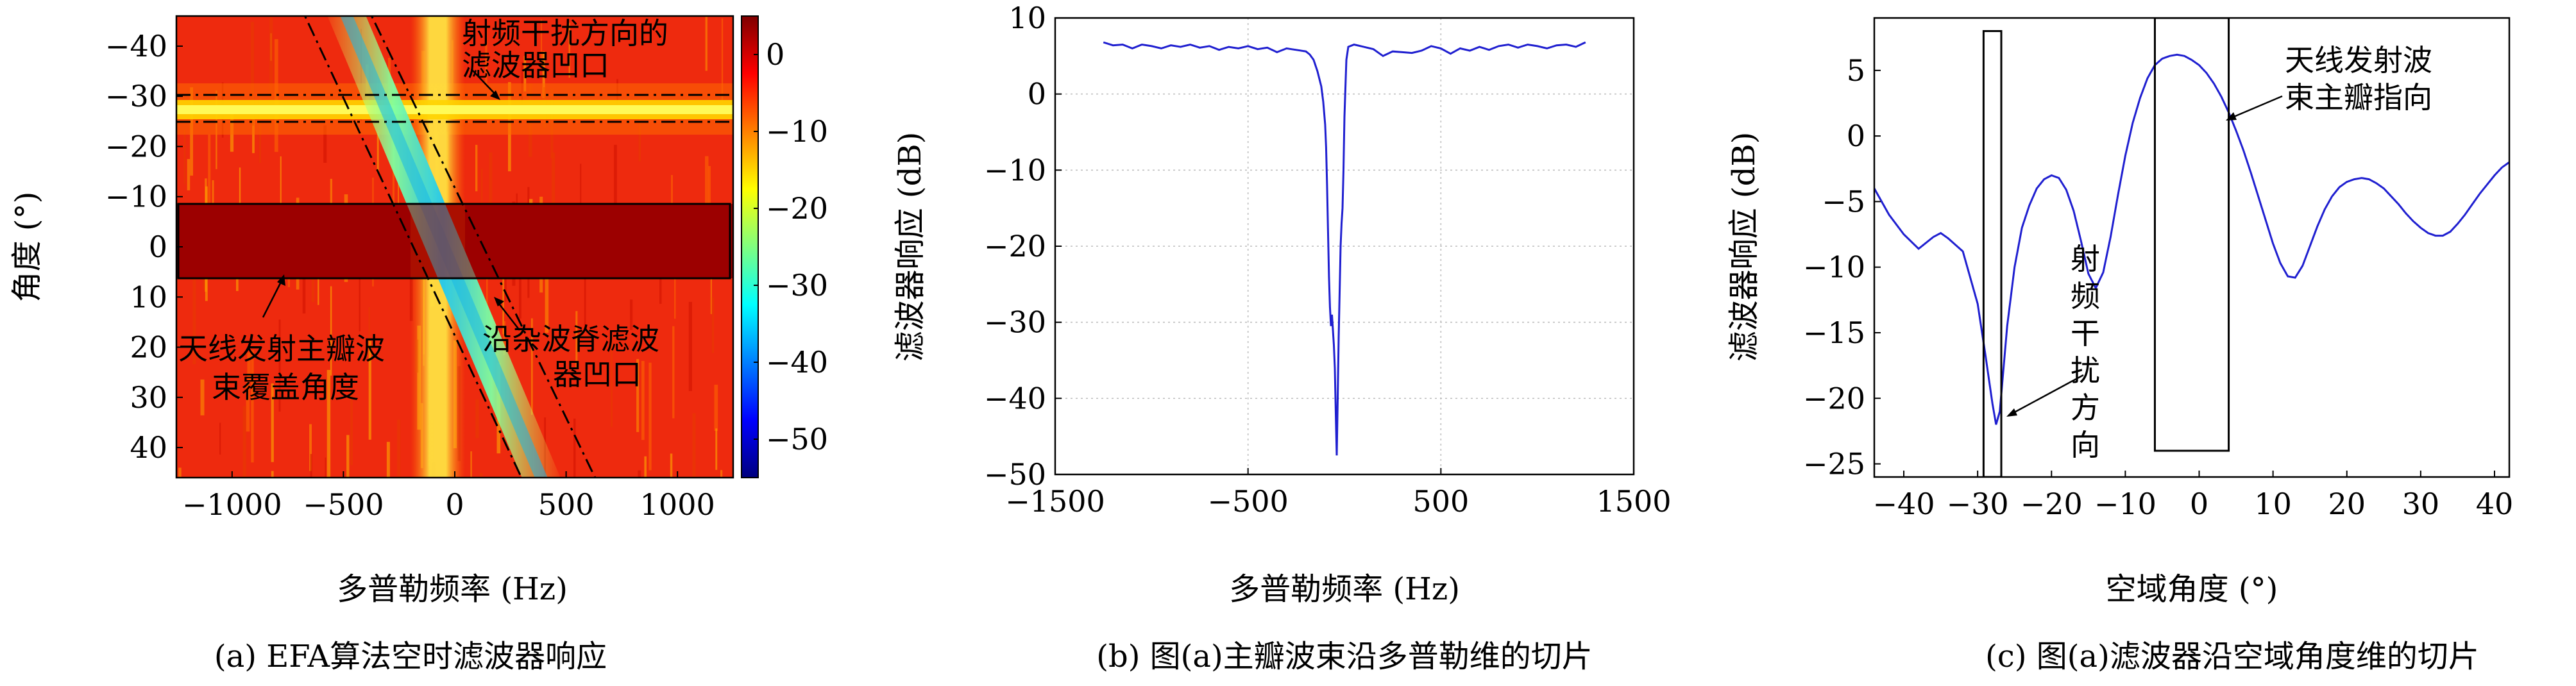  I want to click on annotation-rfi-notch-line2: 滤波器凹口, so click(535, 65).